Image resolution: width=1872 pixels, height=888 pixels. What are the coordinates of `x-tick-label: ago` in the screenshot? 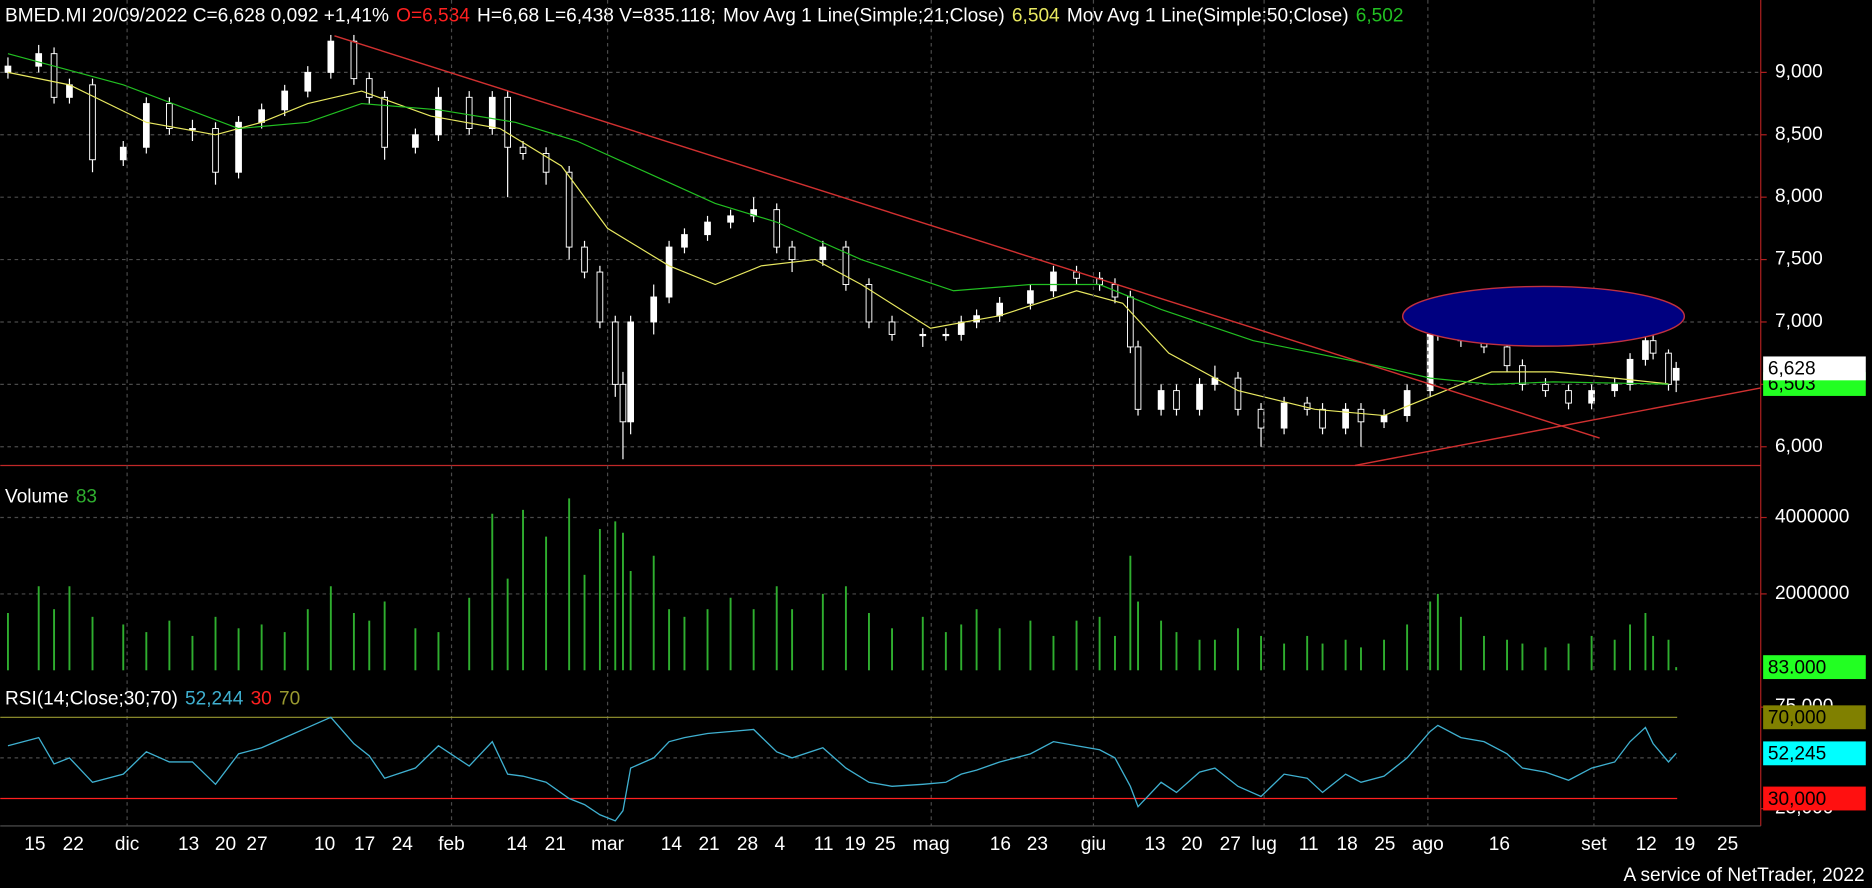 It's located at (1428, 844).